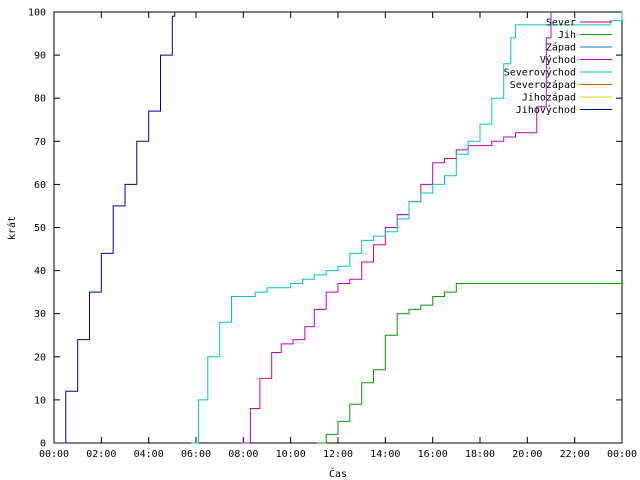  What do you see at coordinates (338, 473) in the screenshot?
I see `x-axis-label: Čas` at bounding box center [338, 473].